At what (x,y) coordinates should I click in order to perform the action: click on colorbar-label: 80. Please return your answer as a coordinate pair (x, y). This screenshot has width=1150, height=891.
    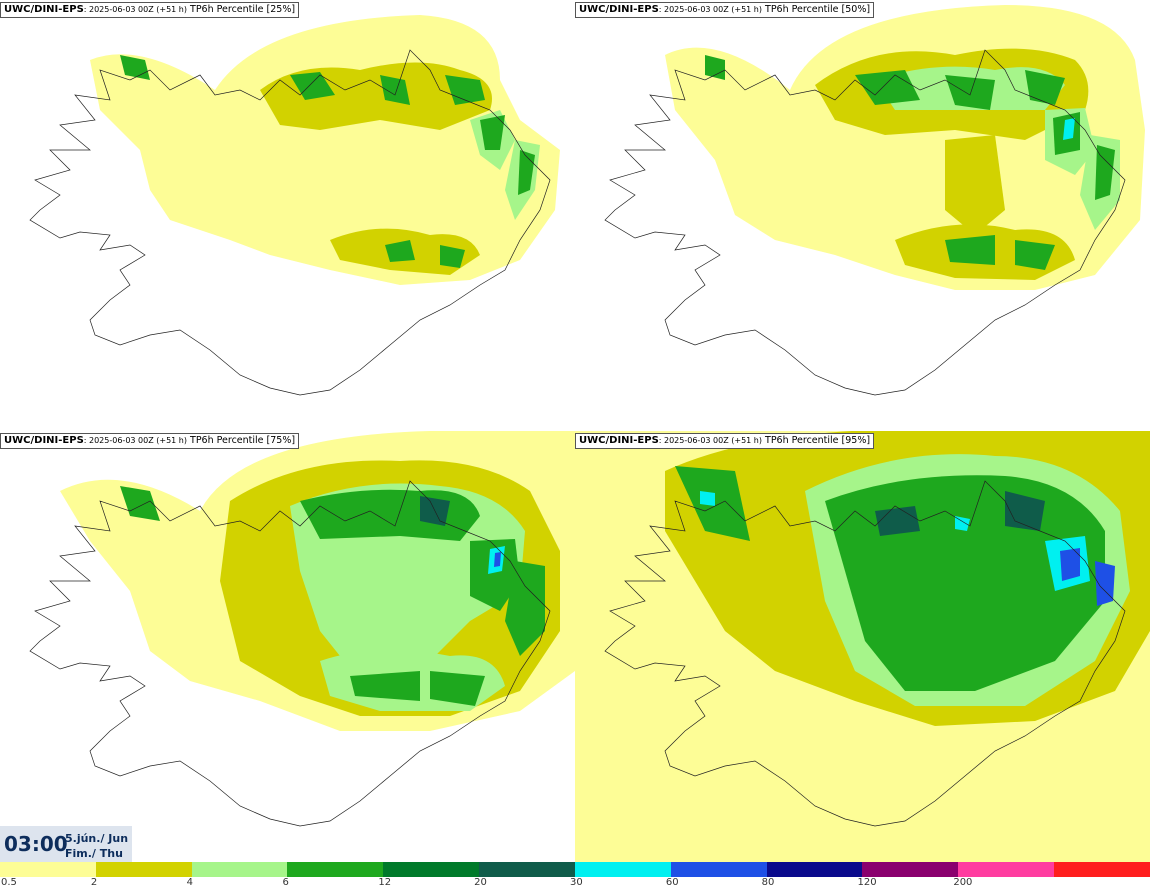
    Looking at the image, I should click on (768, 882).